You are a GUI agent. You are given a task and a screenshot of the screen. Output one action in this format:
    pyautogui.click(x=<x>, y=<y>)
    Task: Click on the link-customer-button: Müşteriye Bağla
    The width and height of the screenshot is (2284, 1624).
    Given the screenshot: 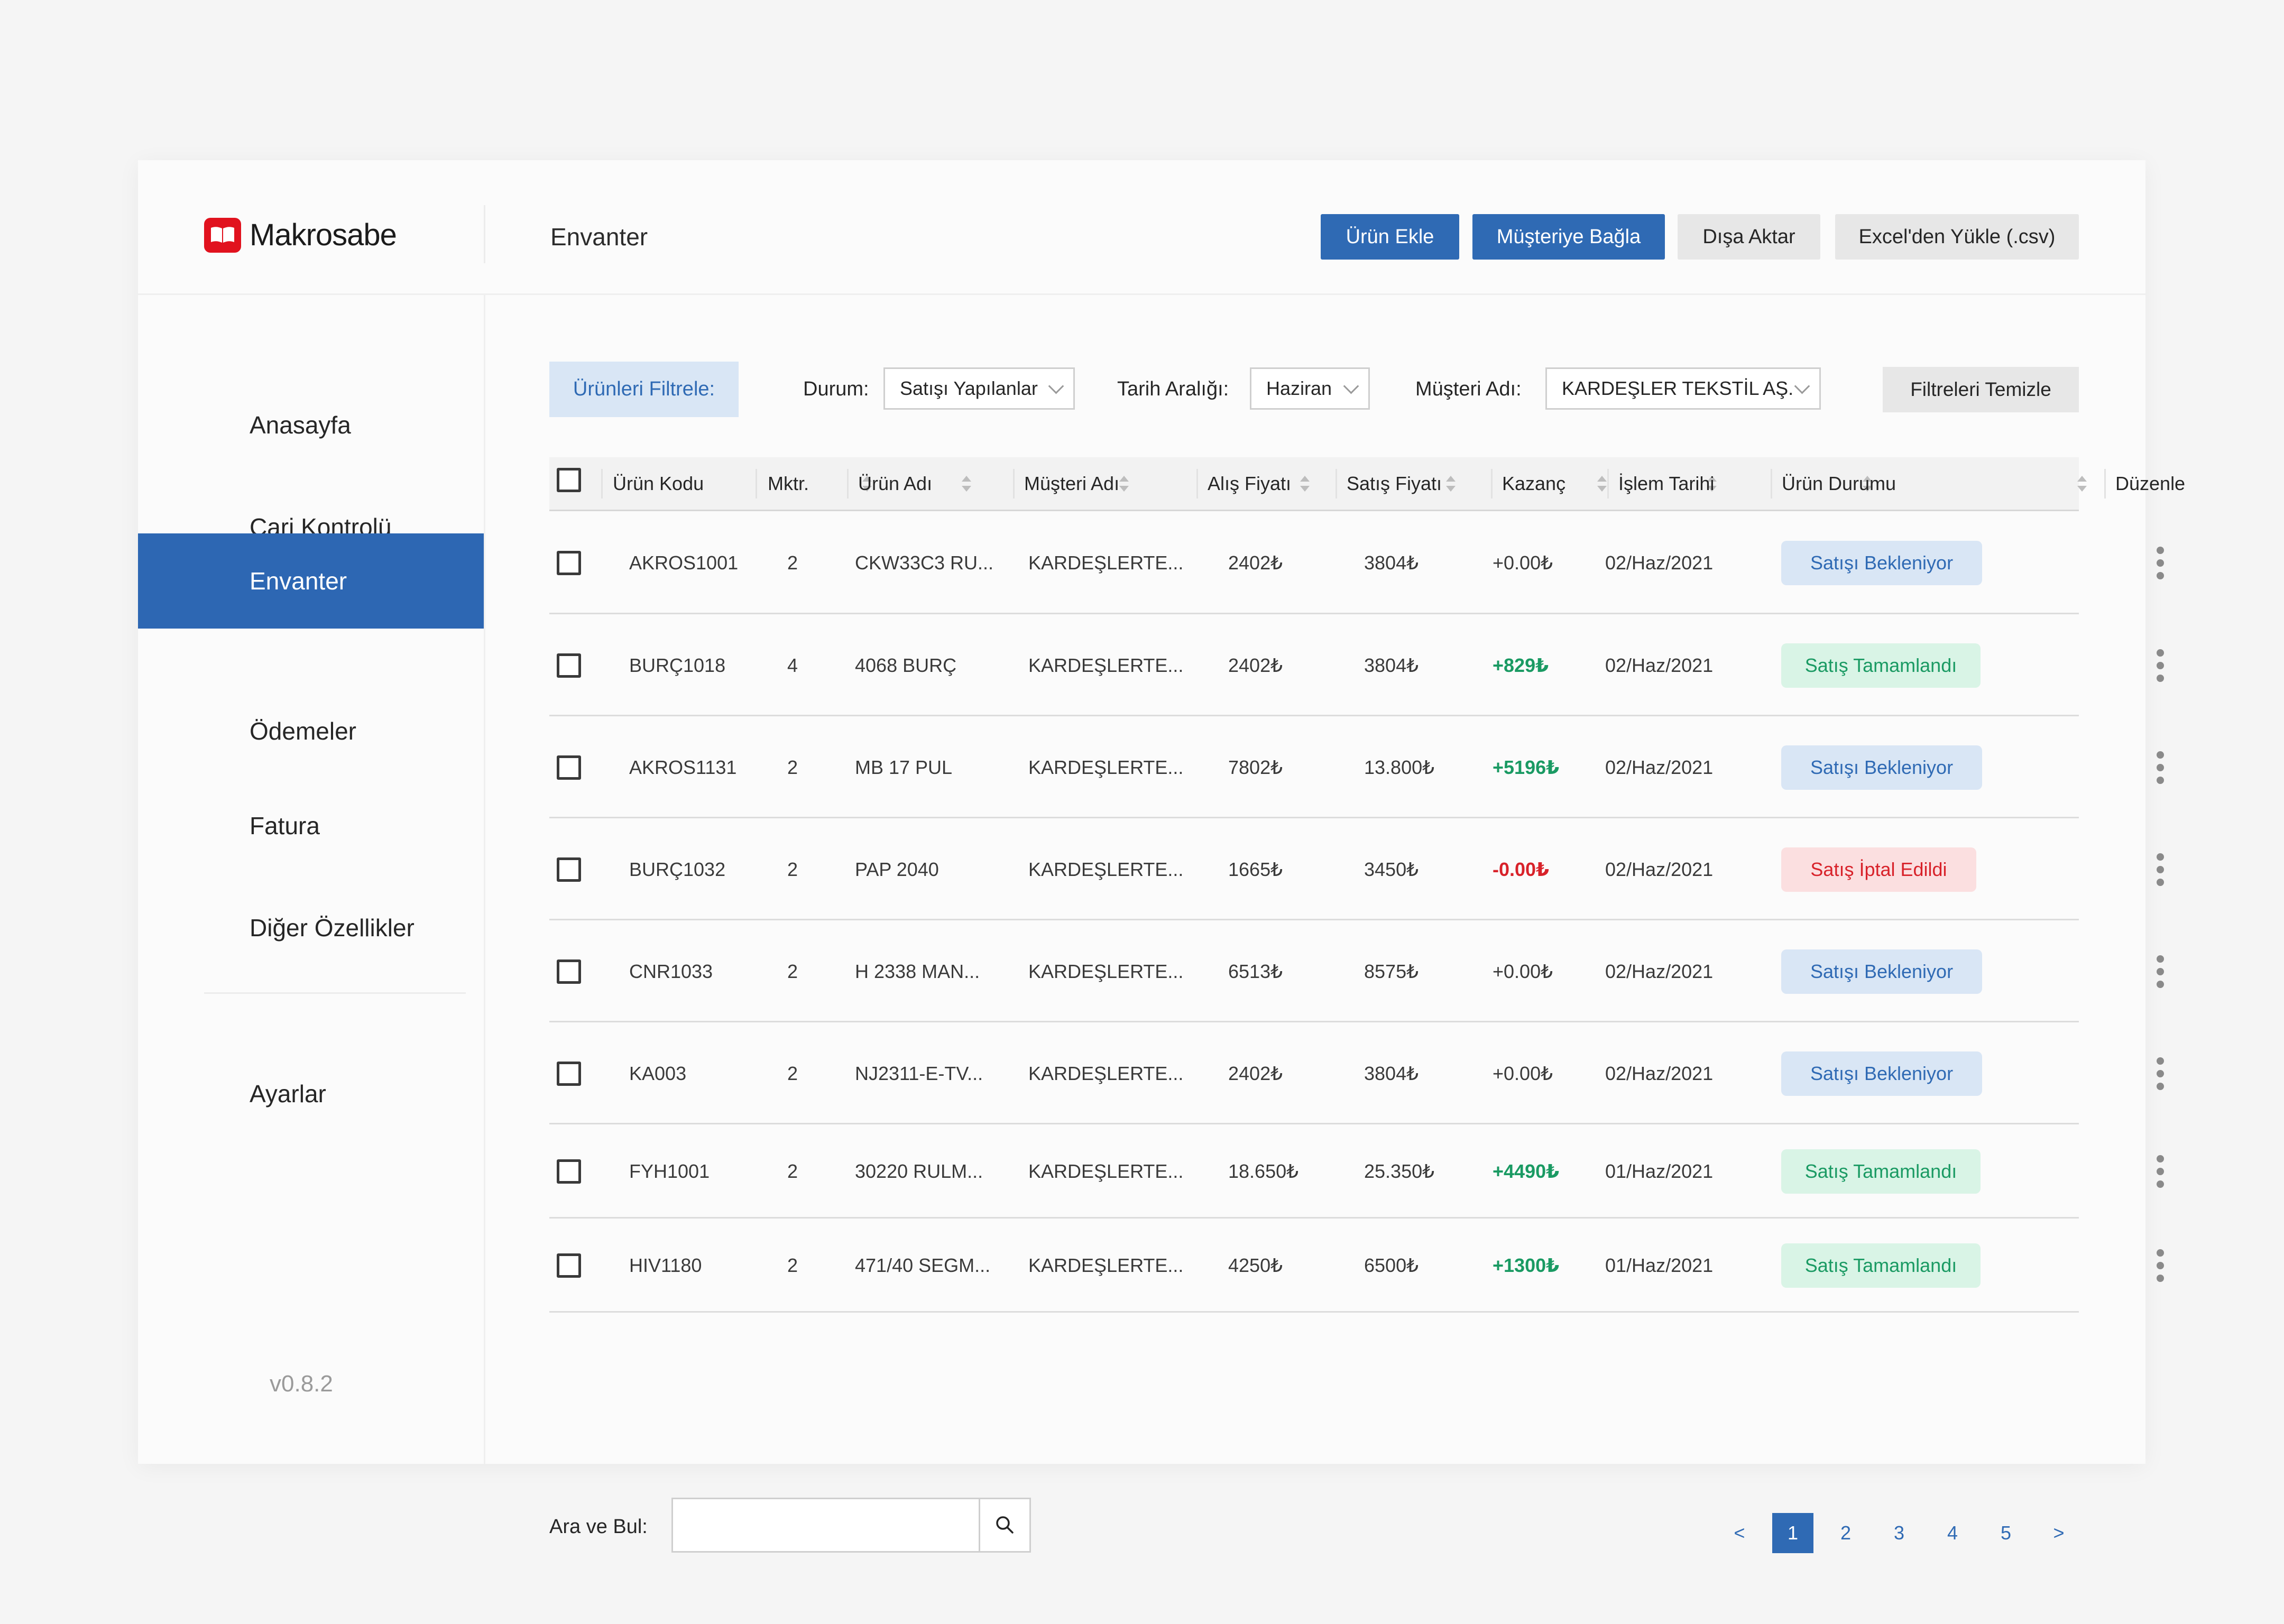 What is the action you would take?
    pyautogui.click(x=1568, y=237)
    